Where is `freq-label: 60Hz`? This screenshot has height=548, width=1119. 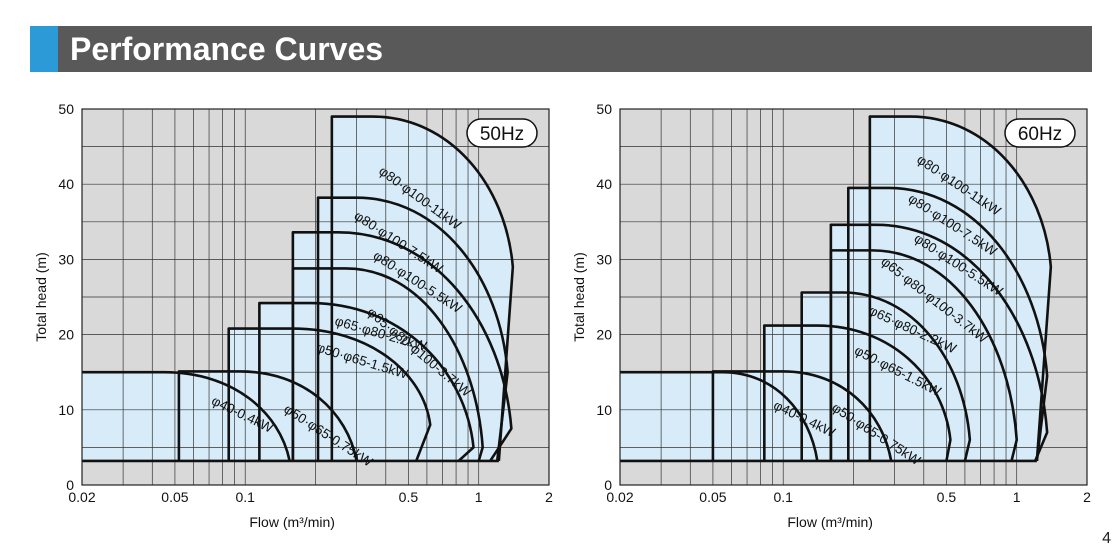
freq-label: 60Hz is located at coordinates (1040, 134).